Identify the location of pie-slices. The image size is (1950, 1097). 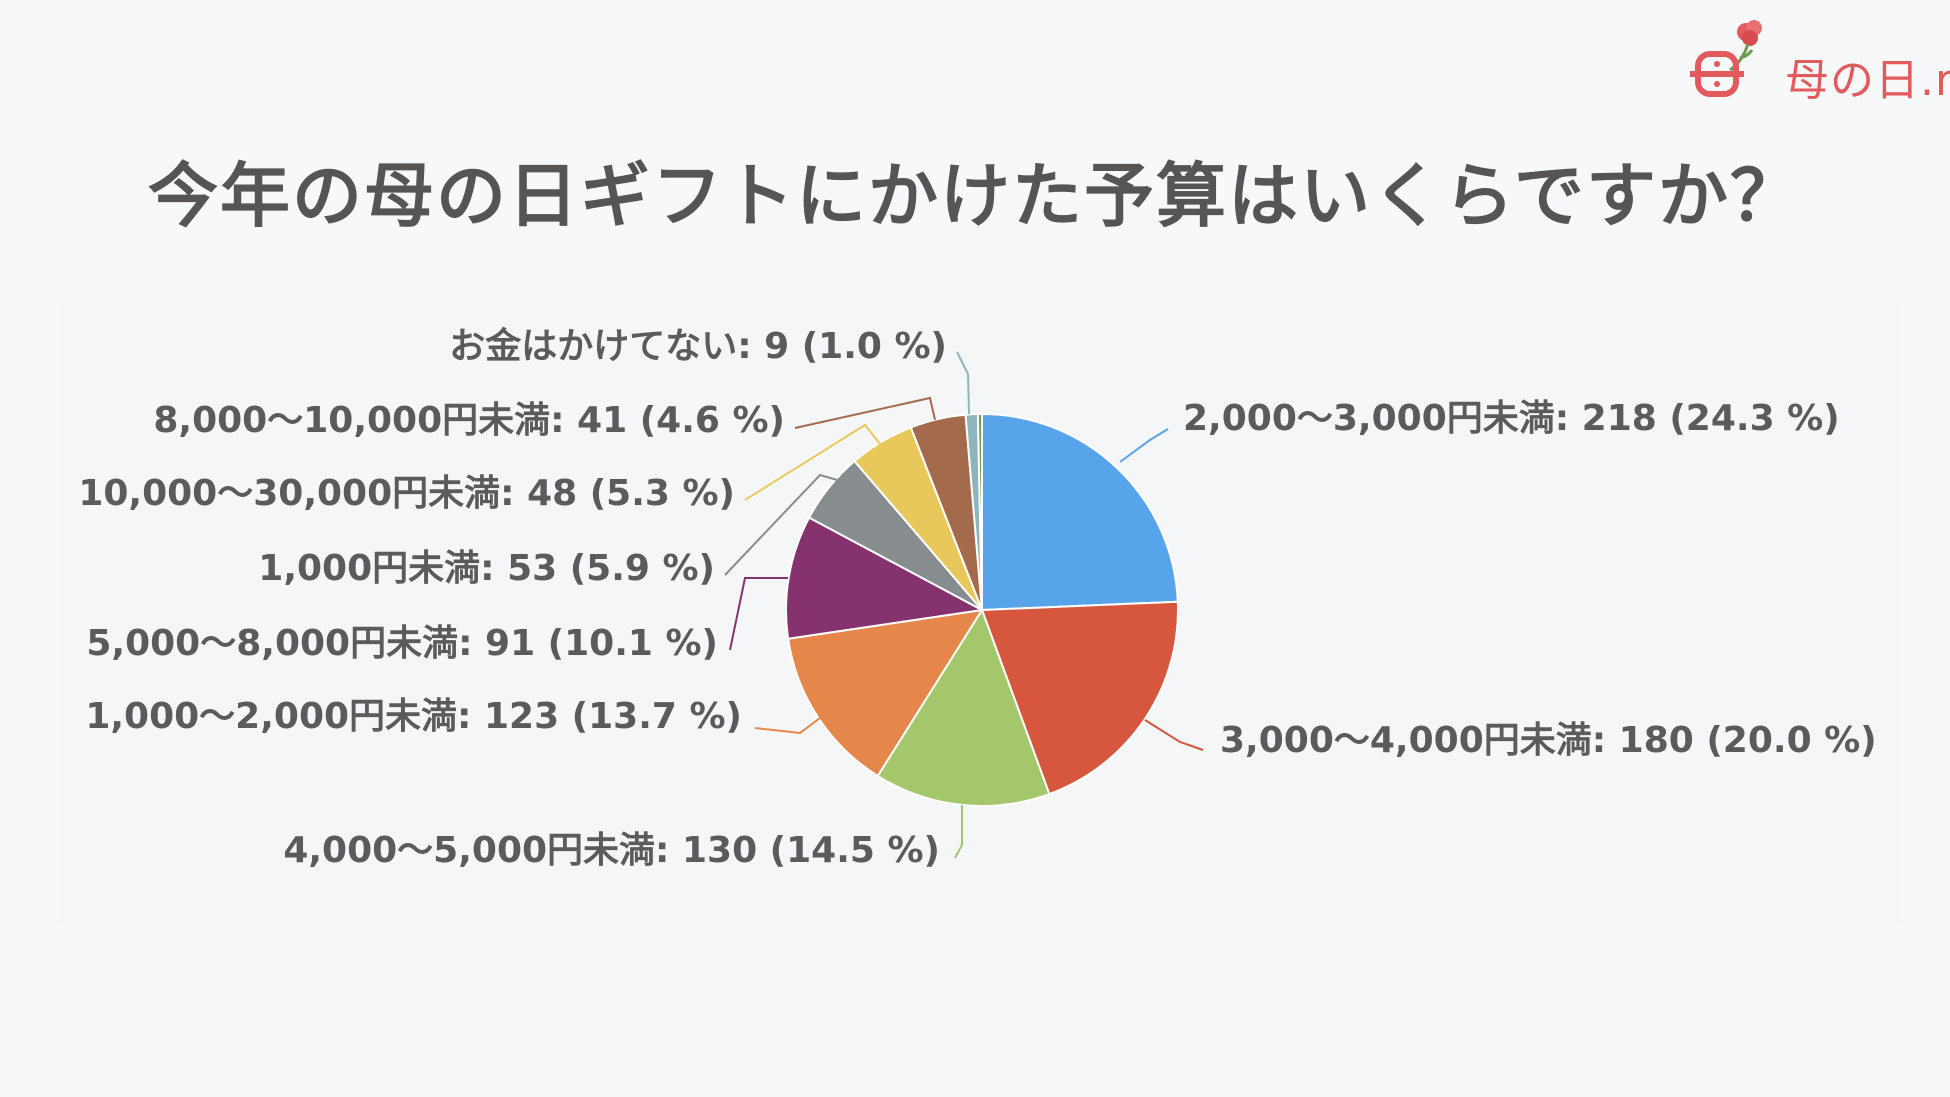
(982, 609).